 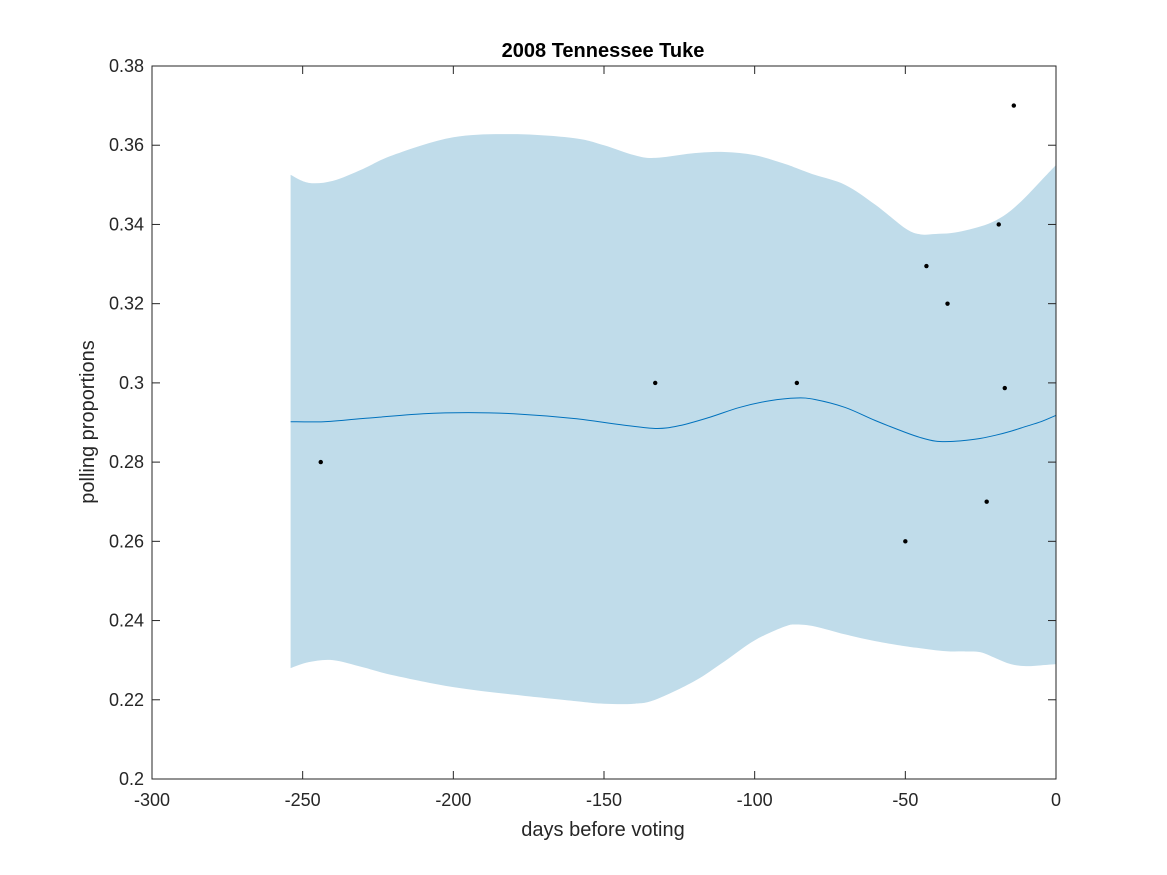 What do you see at coordinates (126, 700) in the screenshot?
I see `y-tick-label: 0.22` at bounding box center [126, 700].